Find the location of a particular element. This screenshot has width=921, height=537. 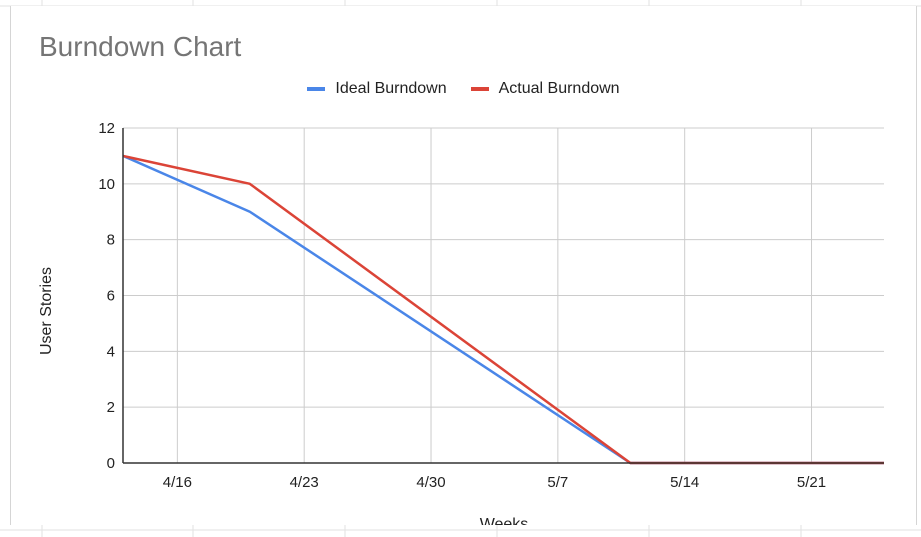

y-tick-label: 6 is located at coordinates (111, 296).